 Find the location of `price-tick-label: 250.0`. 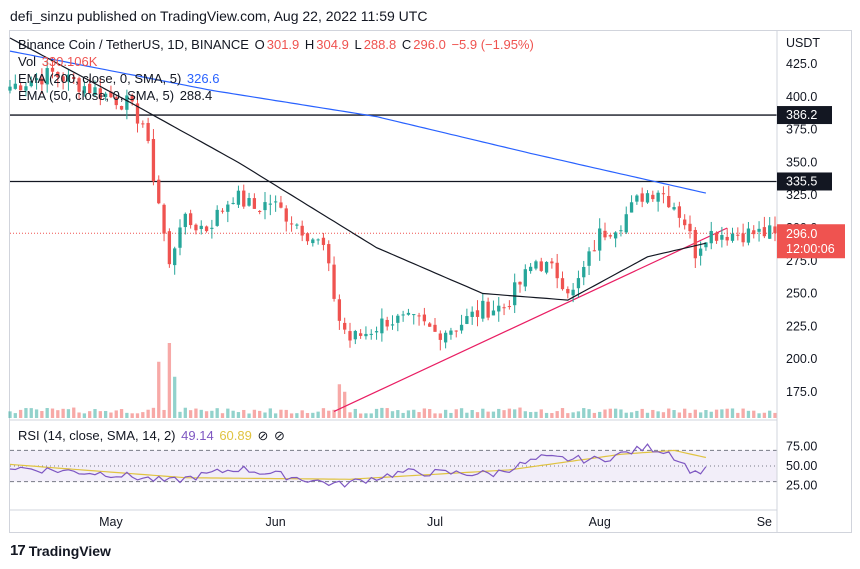

price-tick-label: 250.0 is located at coordinates (801, 294).